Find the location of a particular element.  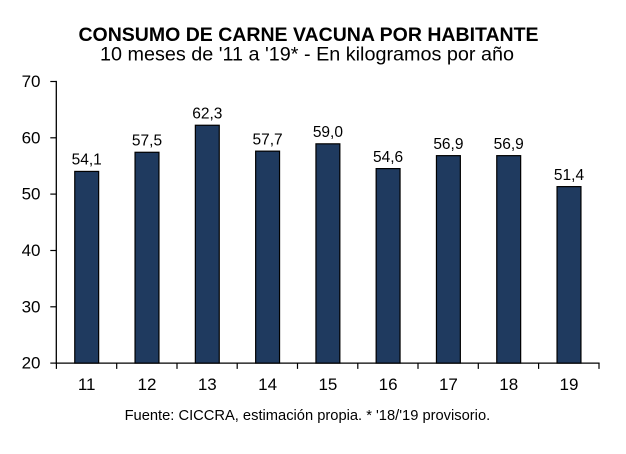

svg-text: 18 is located at coordinates (508, 384).